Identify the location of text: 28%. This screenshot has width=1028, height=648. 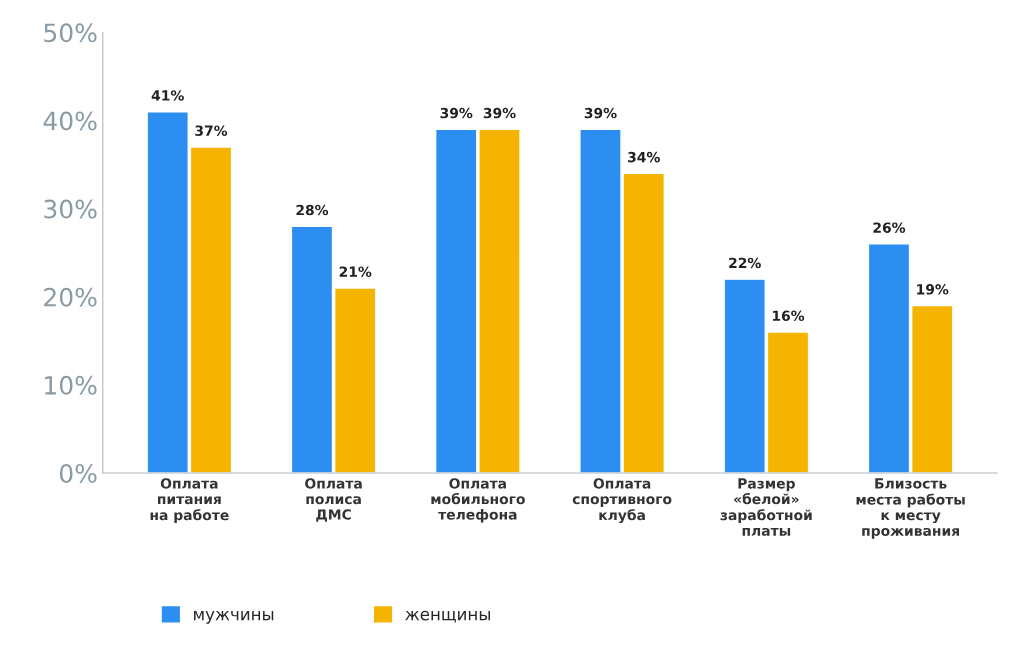
(312, 210).